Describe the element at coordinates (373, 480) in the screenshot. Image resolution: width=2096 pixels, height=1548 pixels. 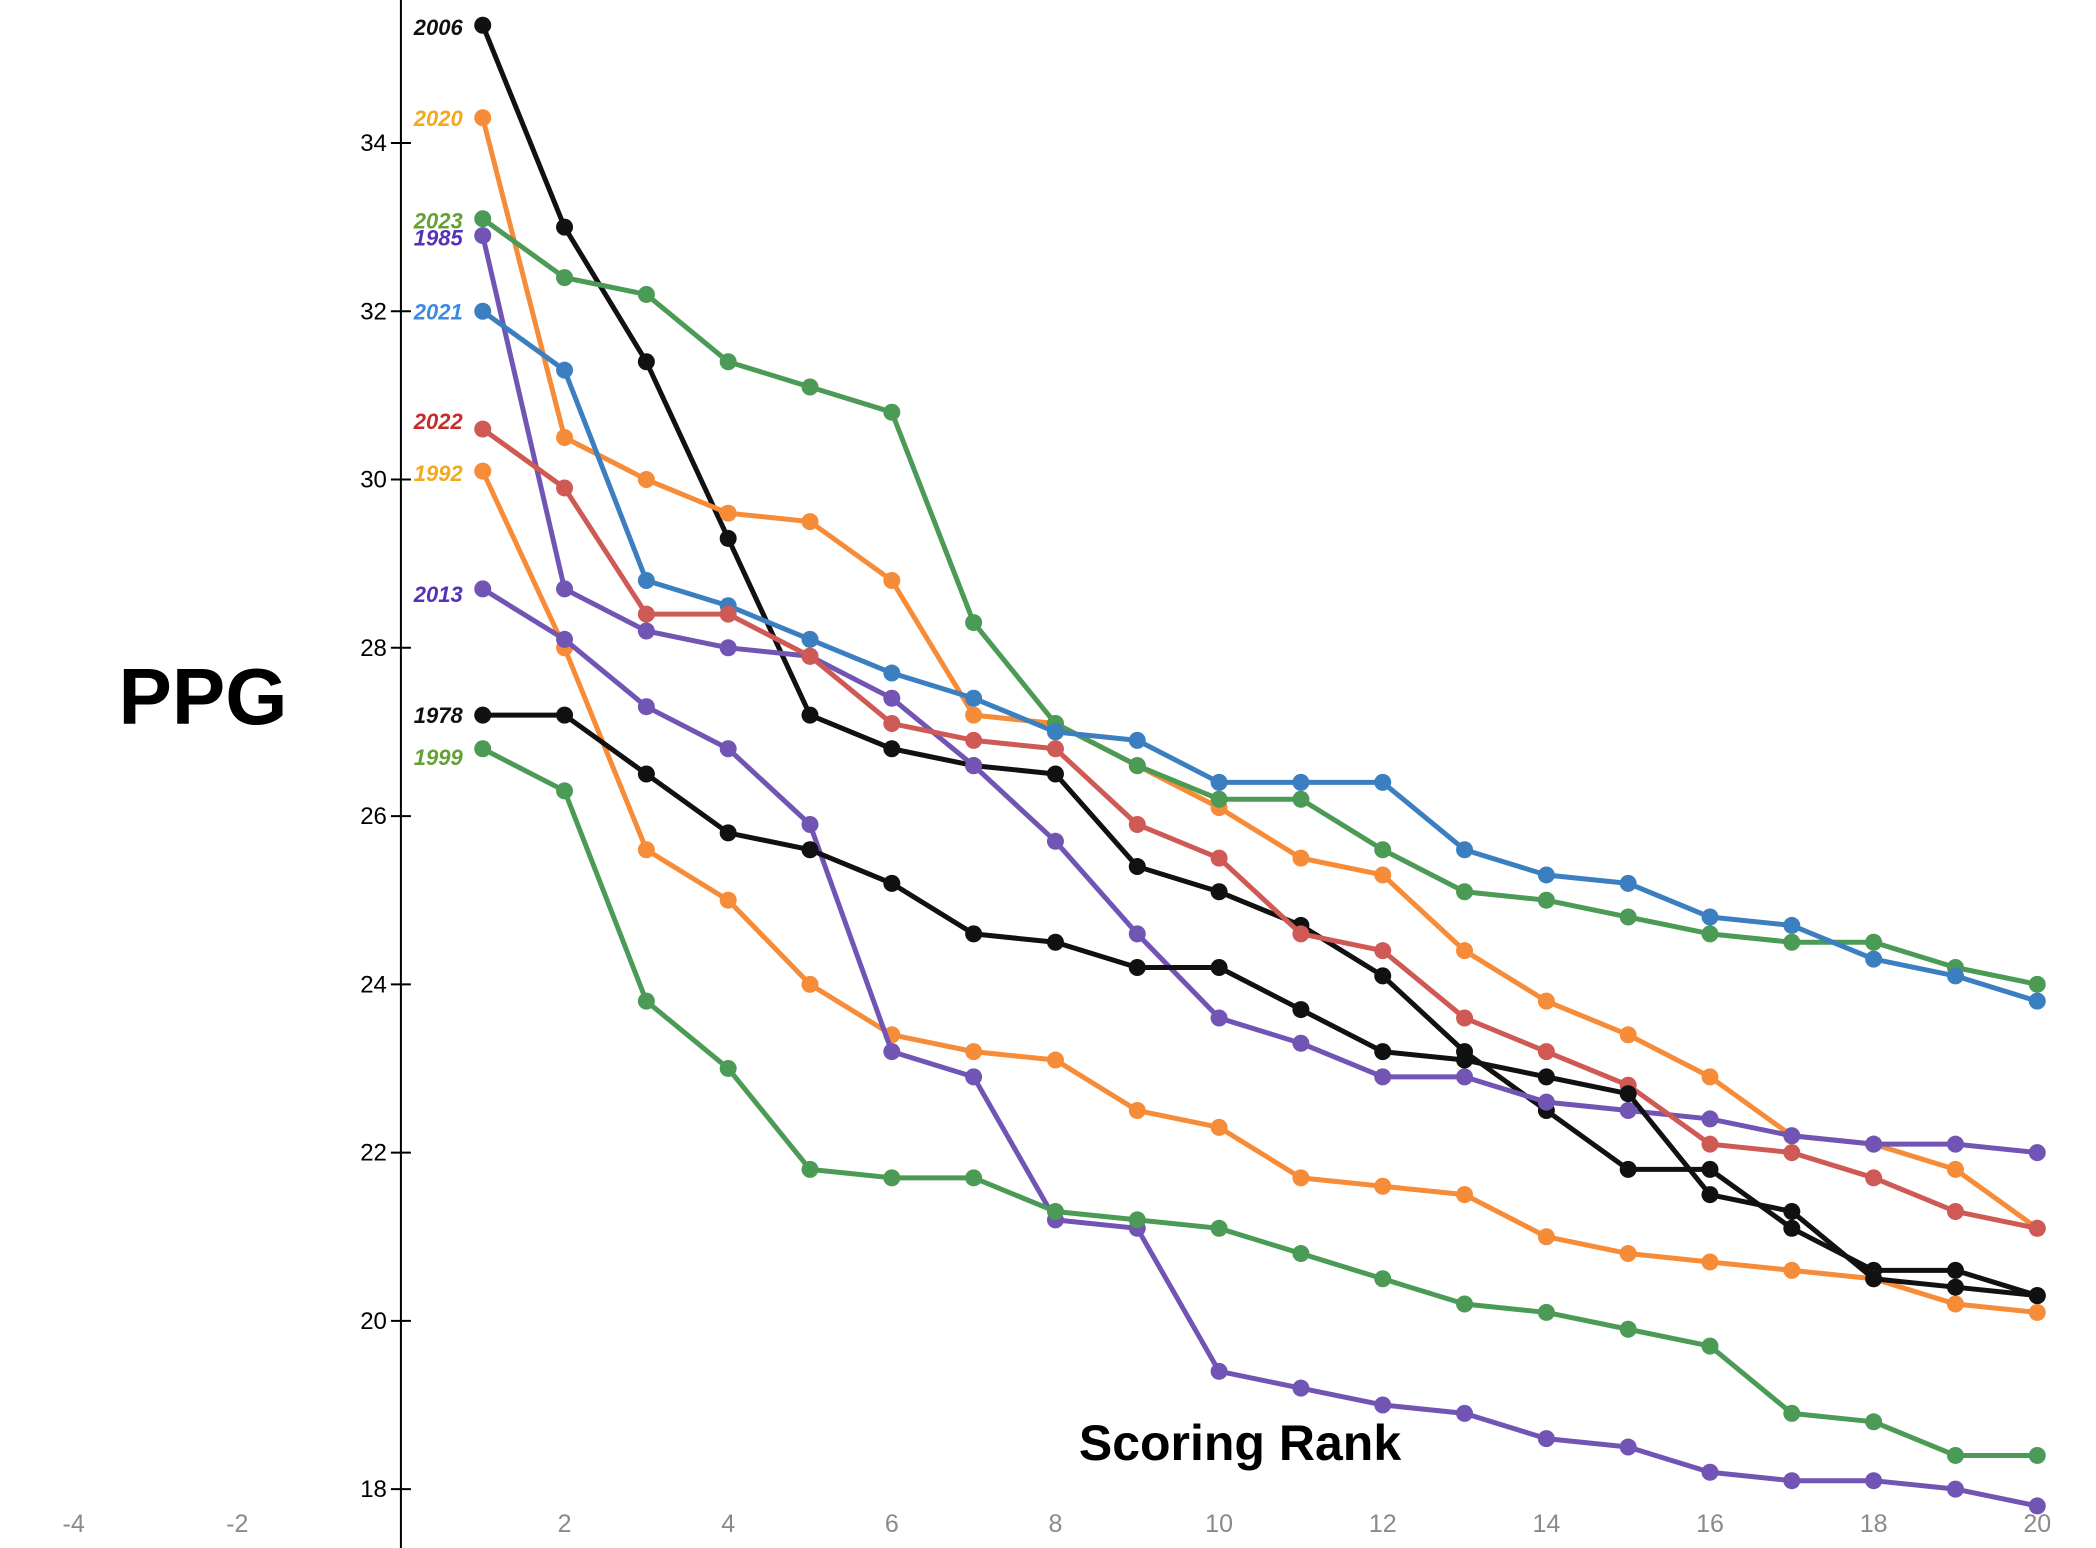
I see `y-tick-label: 30` at that location.